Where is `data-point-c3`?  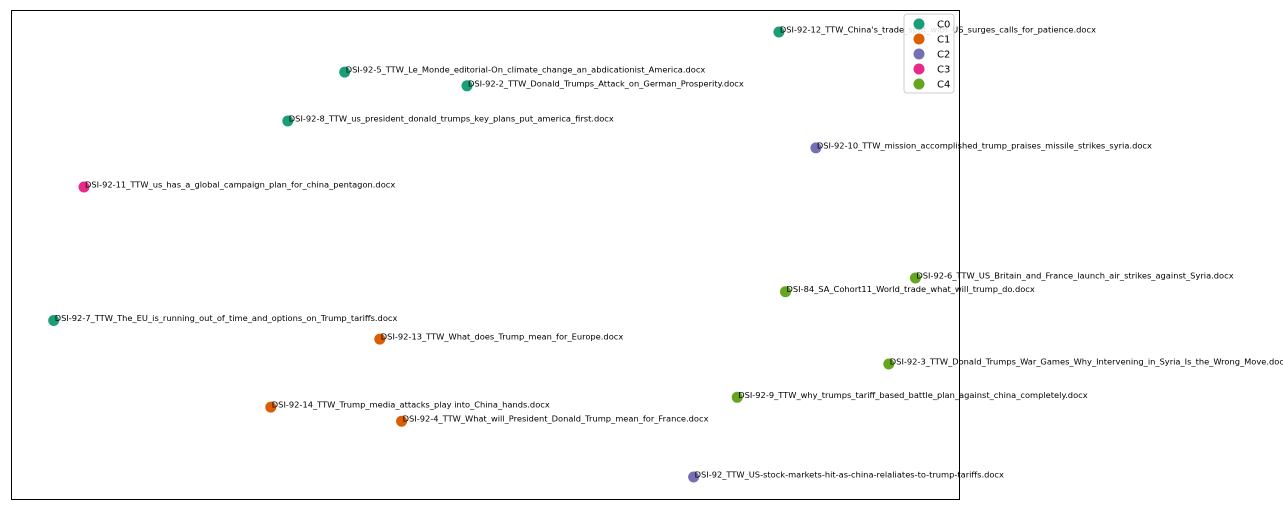 data-point-c3 is located at coordinates (84, 187).